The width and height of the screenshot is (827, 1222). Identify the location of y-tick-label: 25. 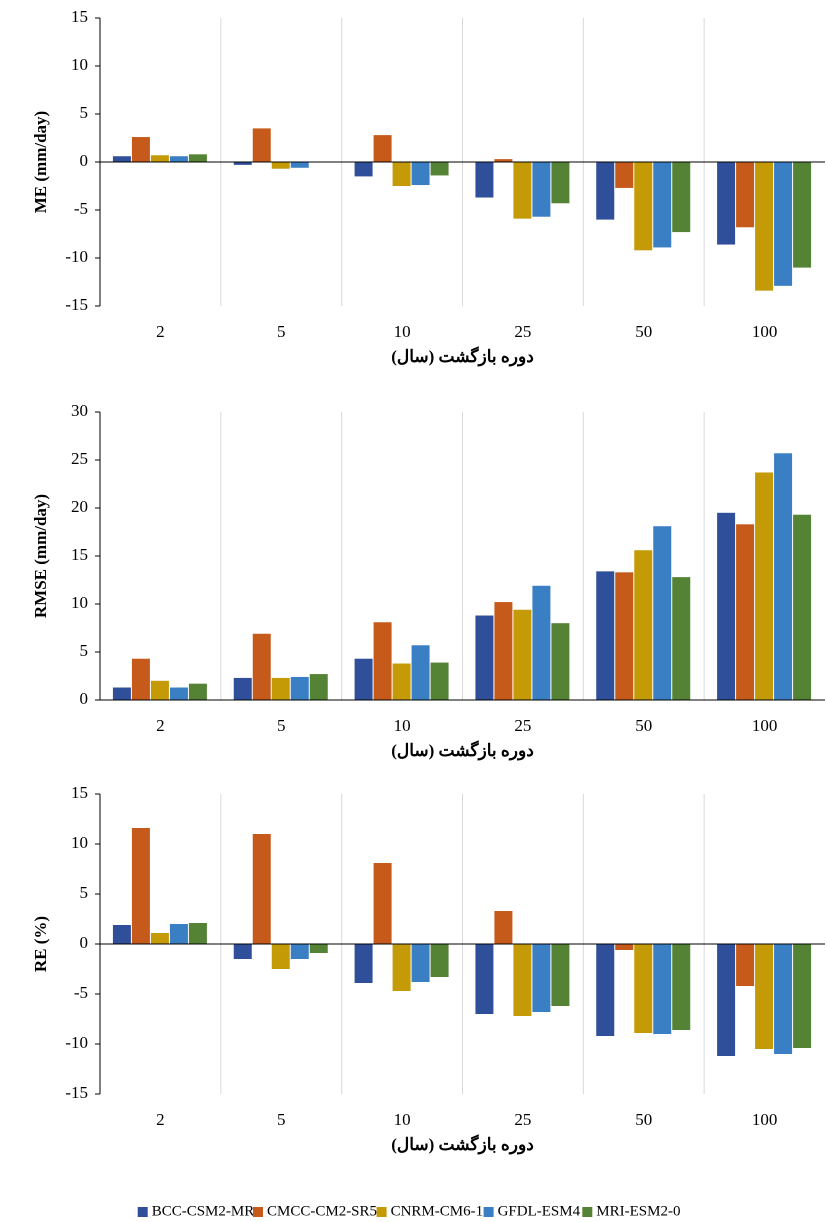
(79, 458).